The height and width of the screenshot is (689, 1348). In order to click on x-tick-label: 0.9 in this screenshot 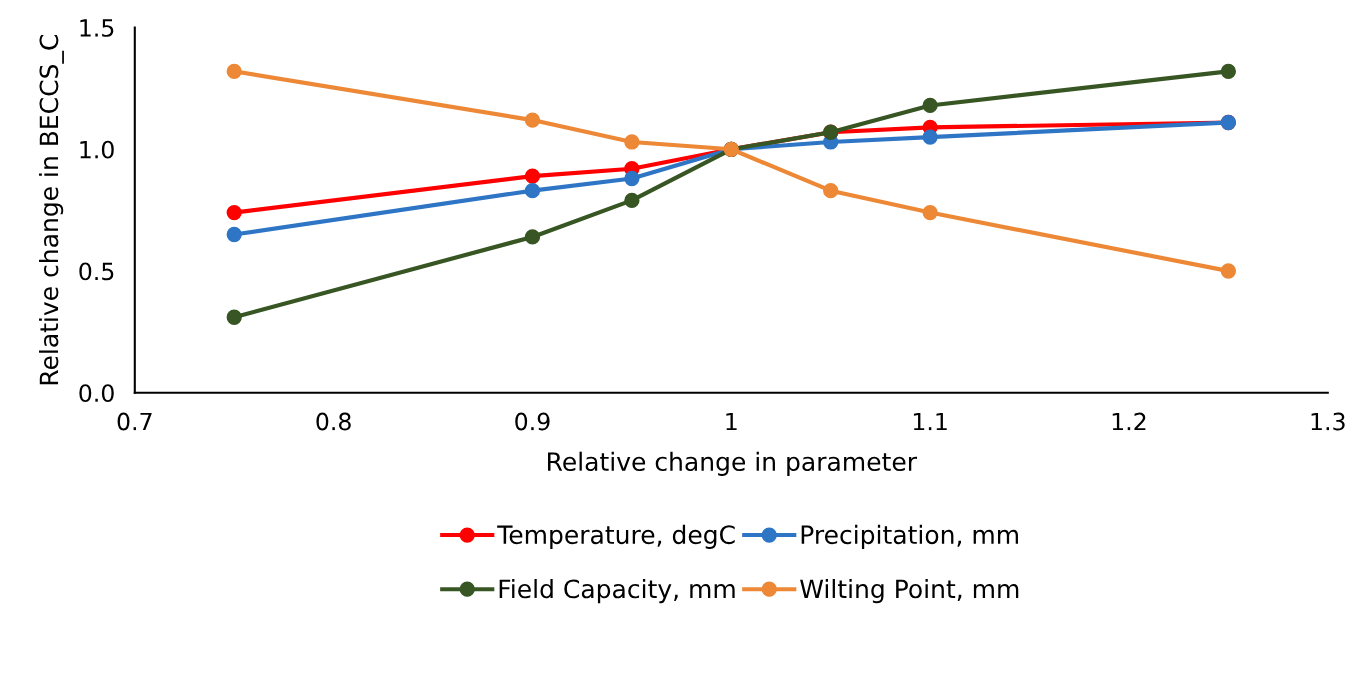, I will do `click(532, 421)`.